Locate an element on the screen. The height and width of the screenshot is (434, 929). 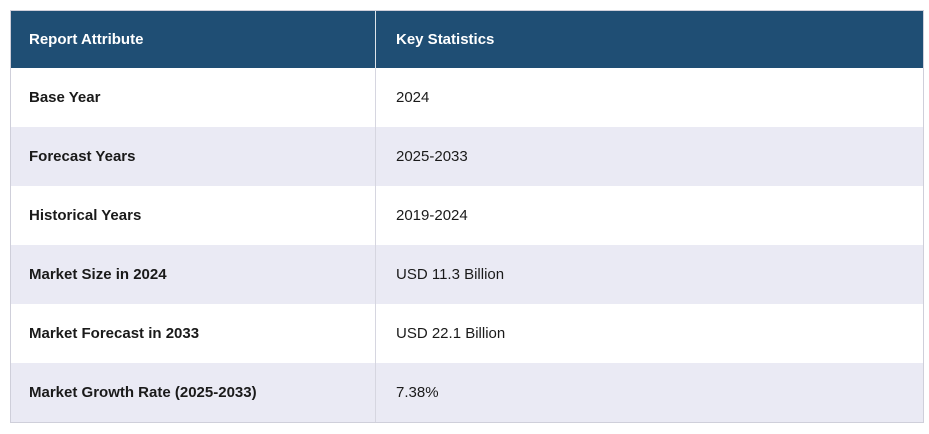
table-row-historical-years: Historical Years 2019-2024 is located at coordinates (467, 215).